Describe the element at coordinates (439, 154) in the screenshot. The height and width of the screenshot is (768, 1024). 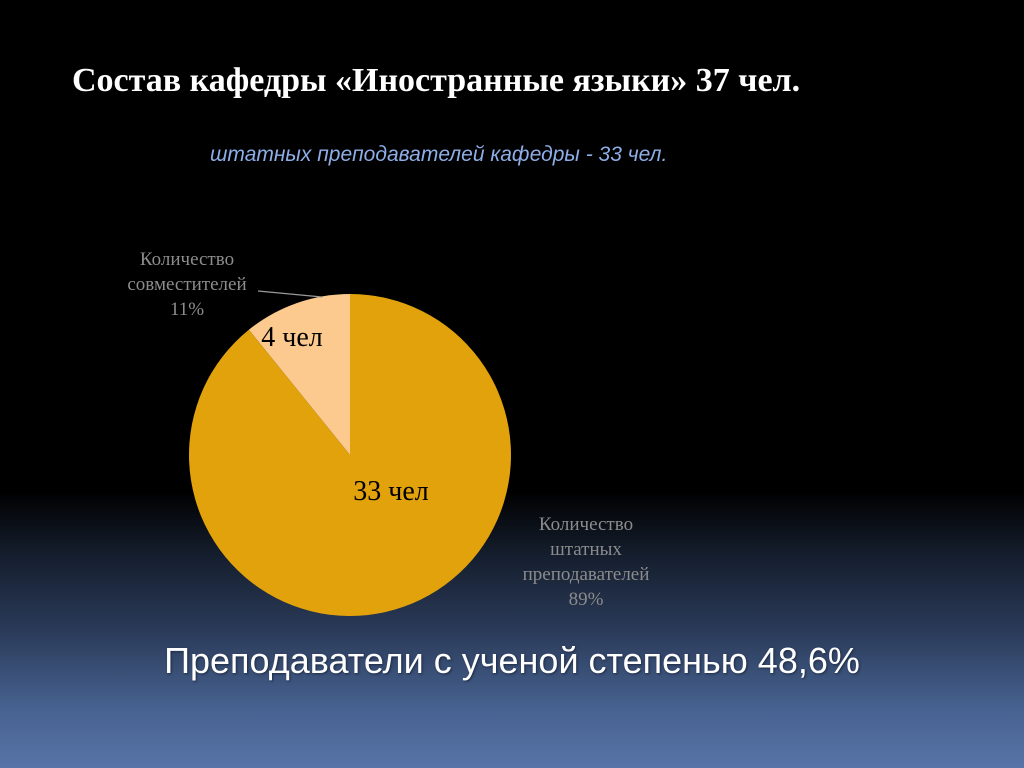
I see `slide-subtitle: штатных преподавателей кафедры - 33 чел.` at that location.